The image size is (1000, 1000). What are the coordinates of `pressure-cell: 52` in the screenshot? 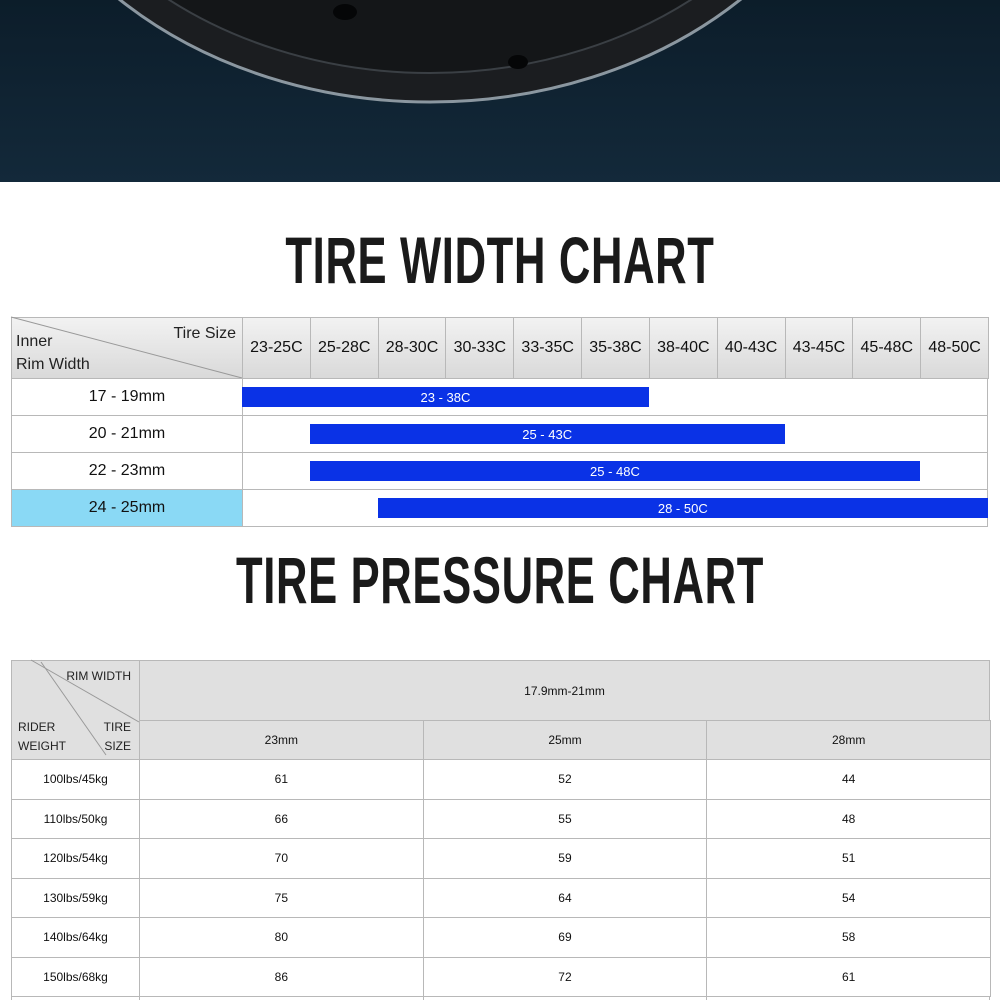 It's located at (565, 779).